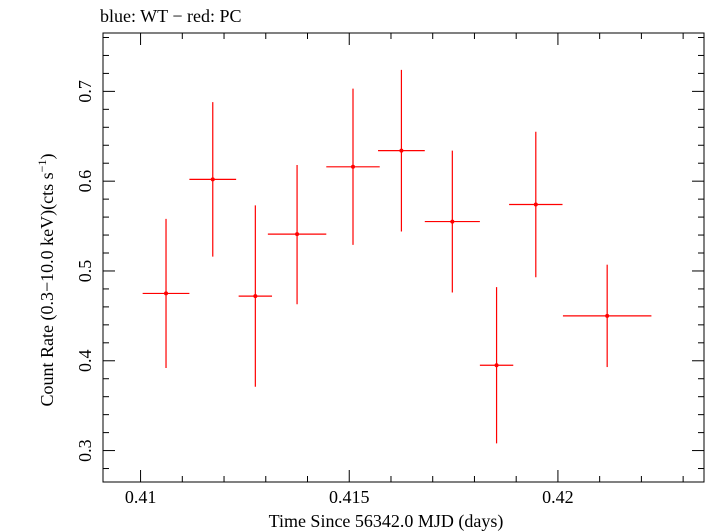 Image resolution: width=709 pixels, height=532 pixels. Describe the element at coordinates (47, 289) in the screenshot. I see `y-axis-label-main: Count Rate (0.3−10.0 keV)(cts s` at that location.